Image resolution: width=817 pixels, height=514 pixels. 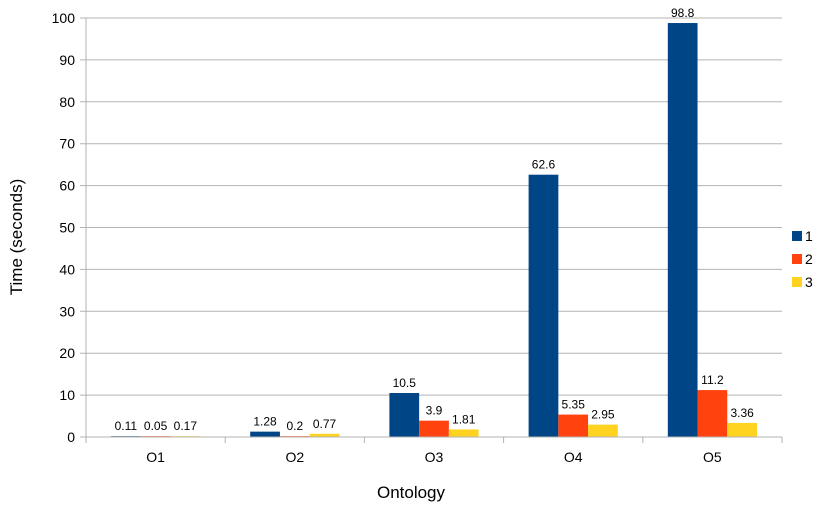 What do you see at coordinates (742, 413) in the screenshot?
I see `data-label: 3.36` at bounding box center [742, 413].